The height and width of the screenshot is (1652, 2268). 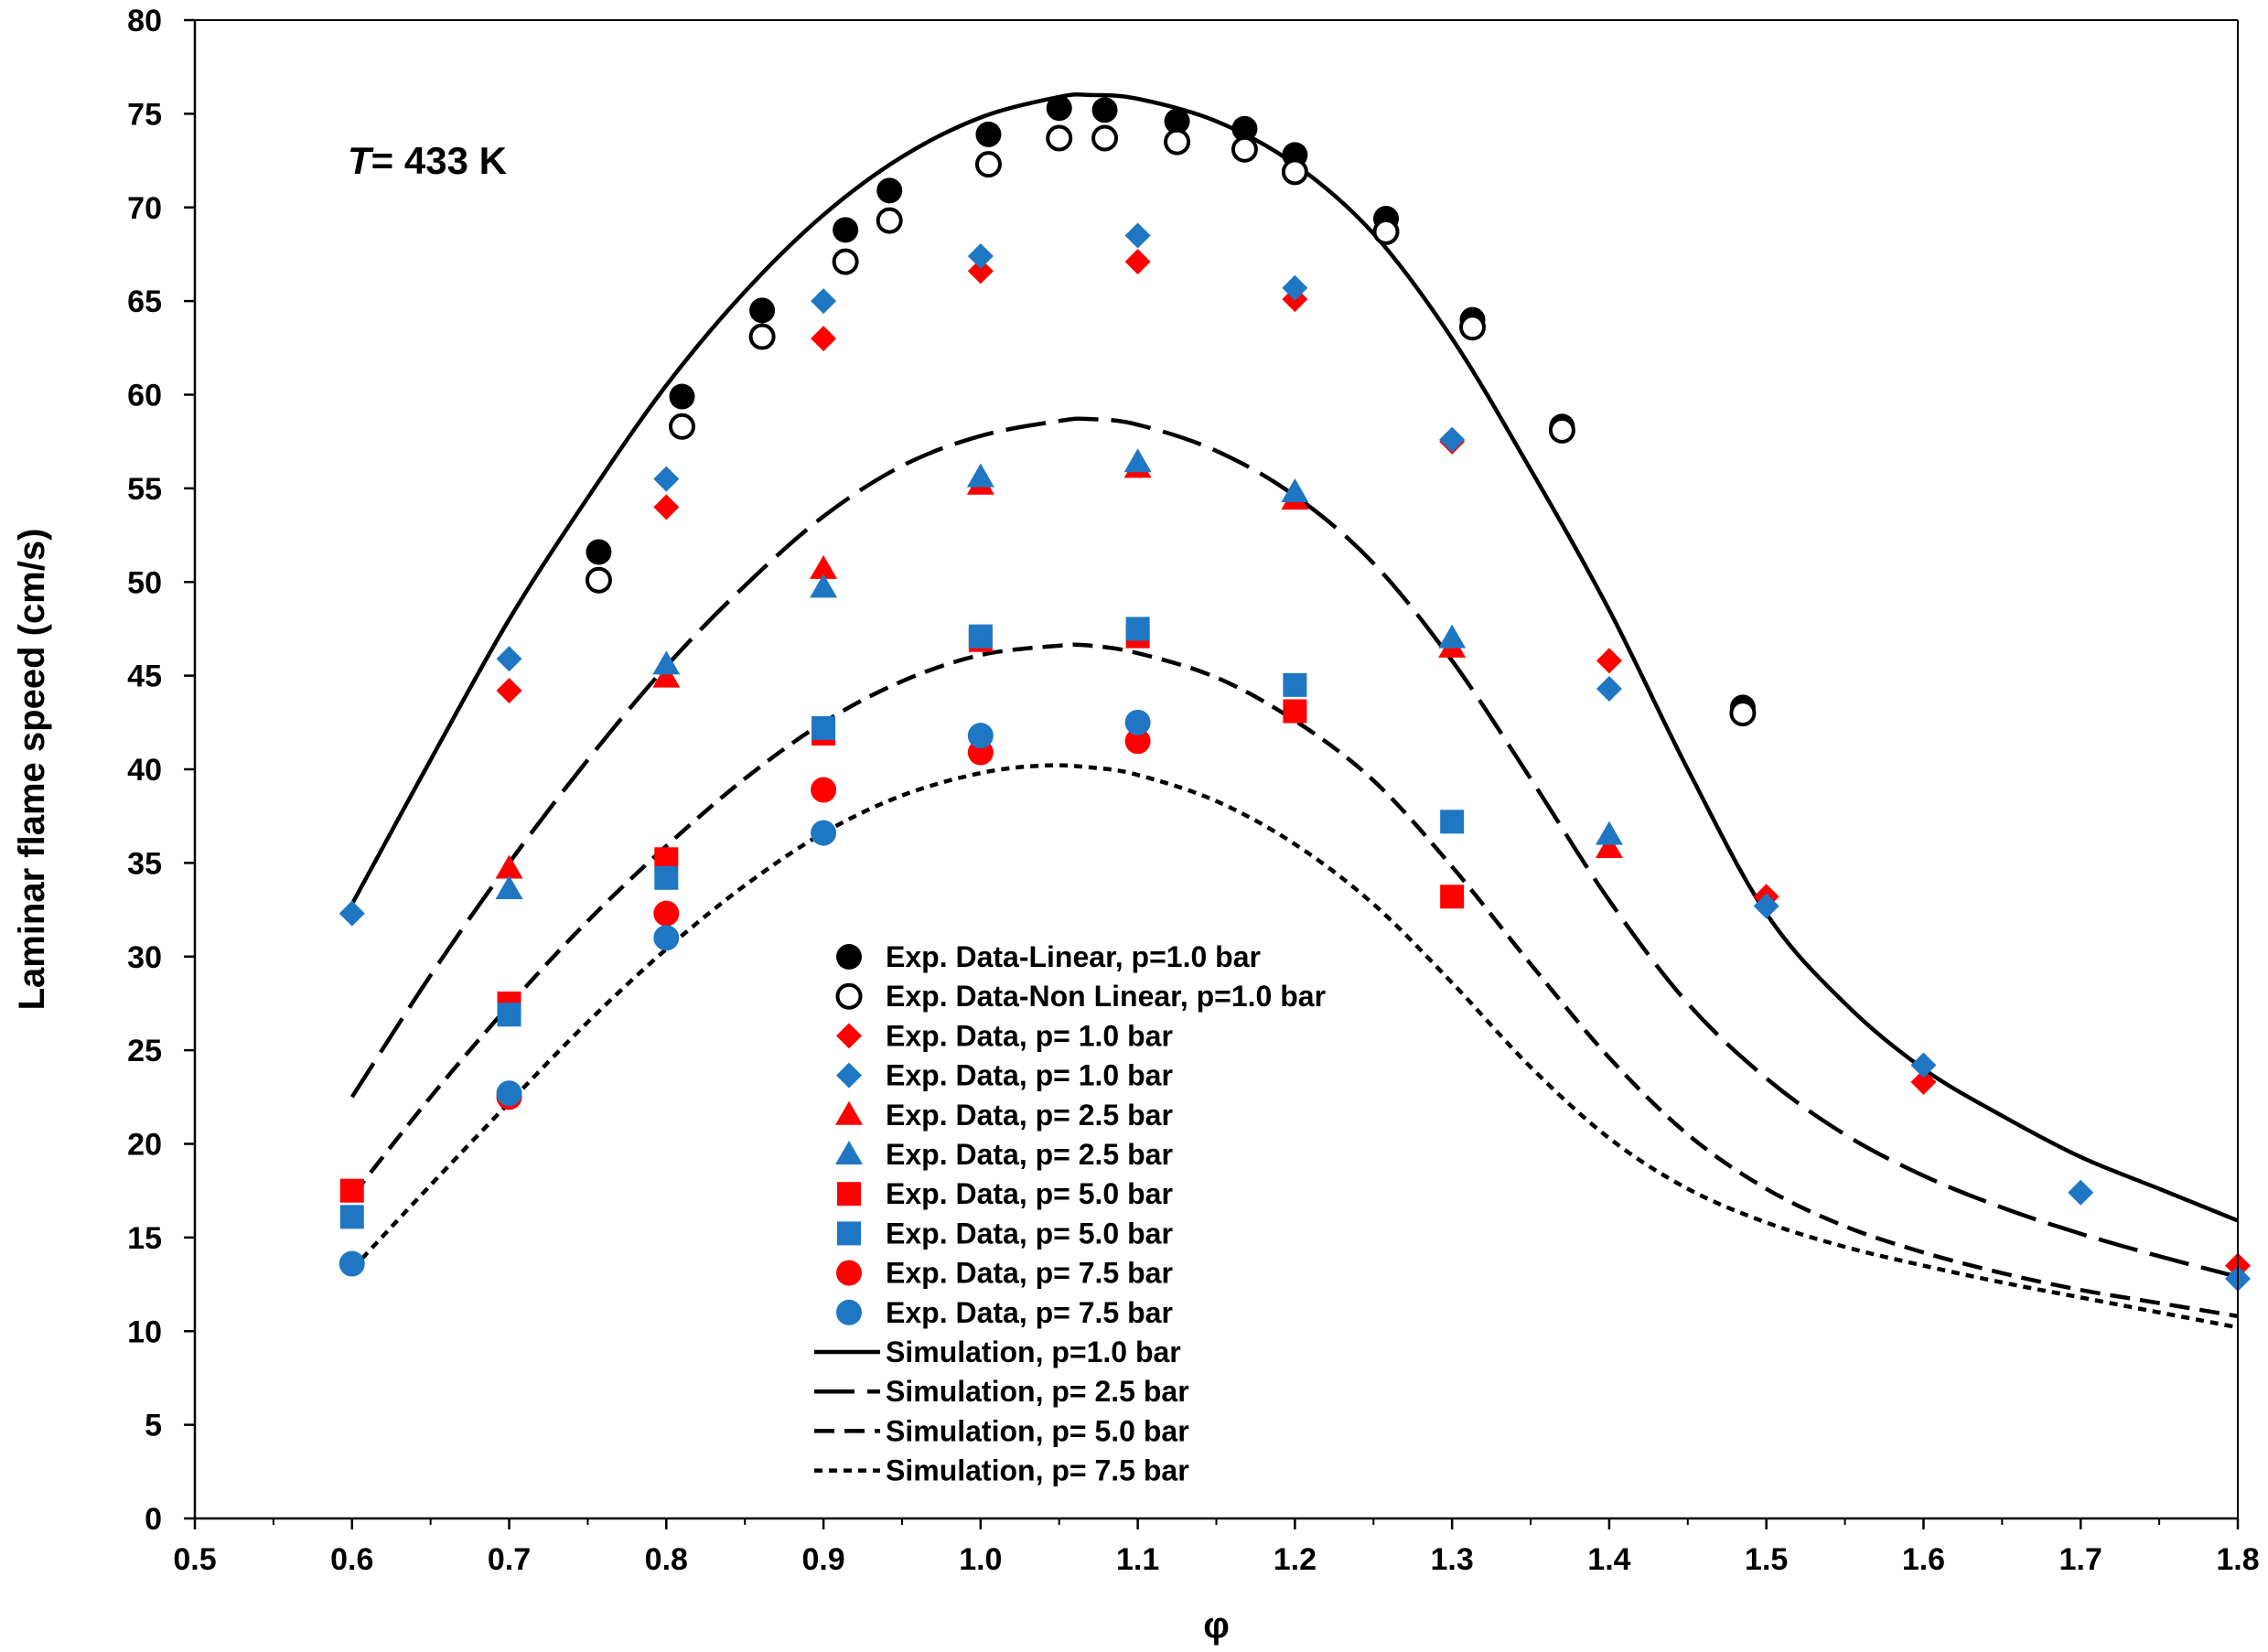 I want to click on data-point-s7-p0, so click(x=351, y=1217).